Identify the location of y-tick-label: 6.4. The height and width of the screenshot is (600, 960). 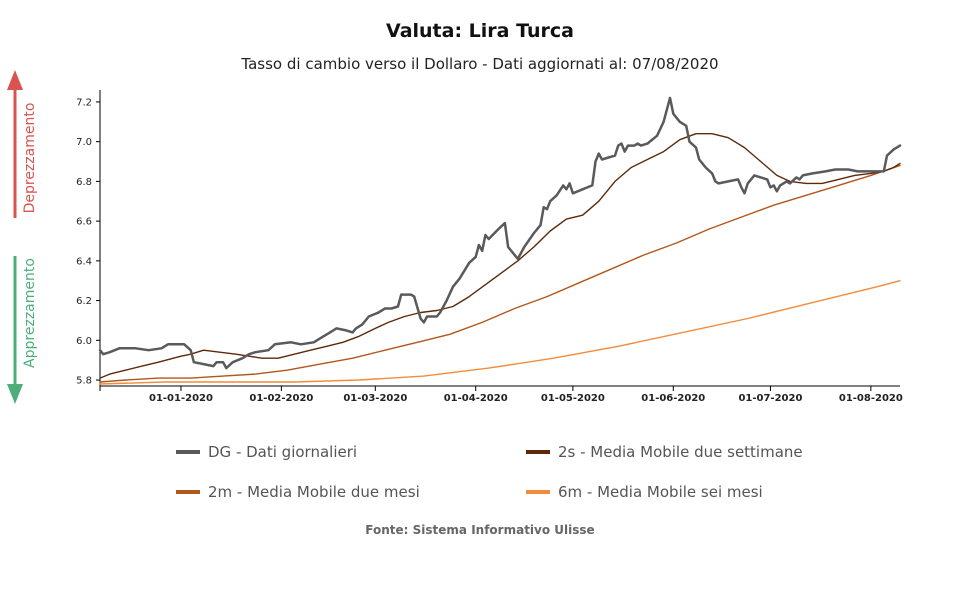
(84, 261).